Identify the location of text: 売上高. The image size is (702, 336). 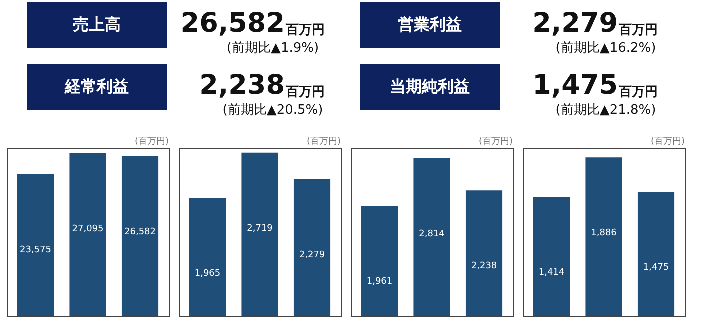
(97, 24).